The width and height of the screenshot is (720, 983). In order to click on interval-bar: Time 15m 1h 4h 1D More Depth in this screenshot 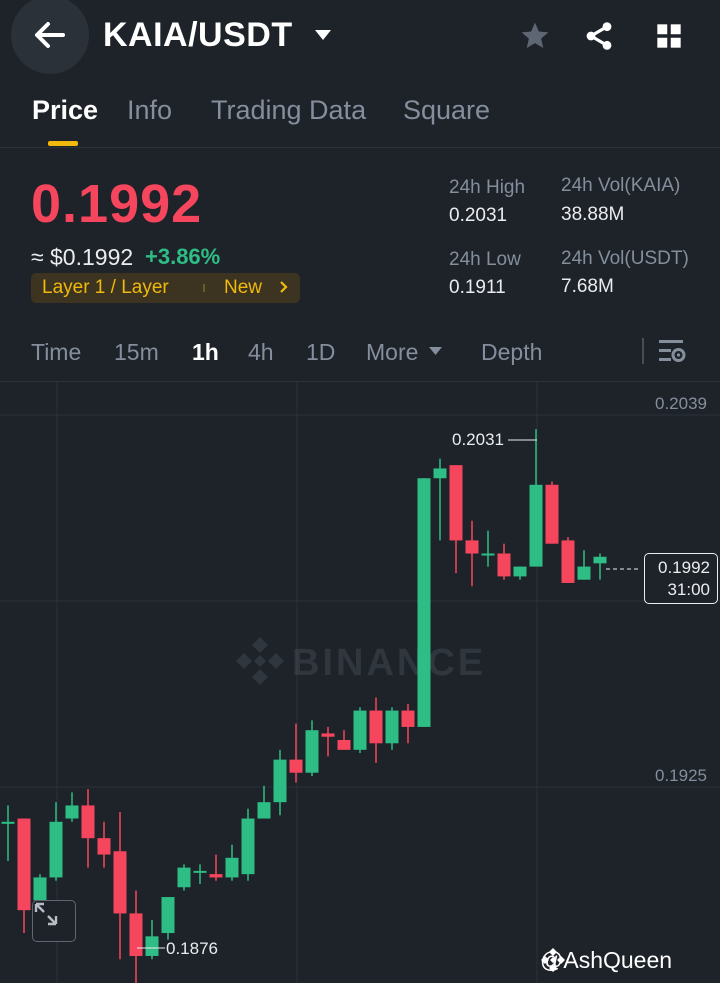, I will do `click(360, 350)`.